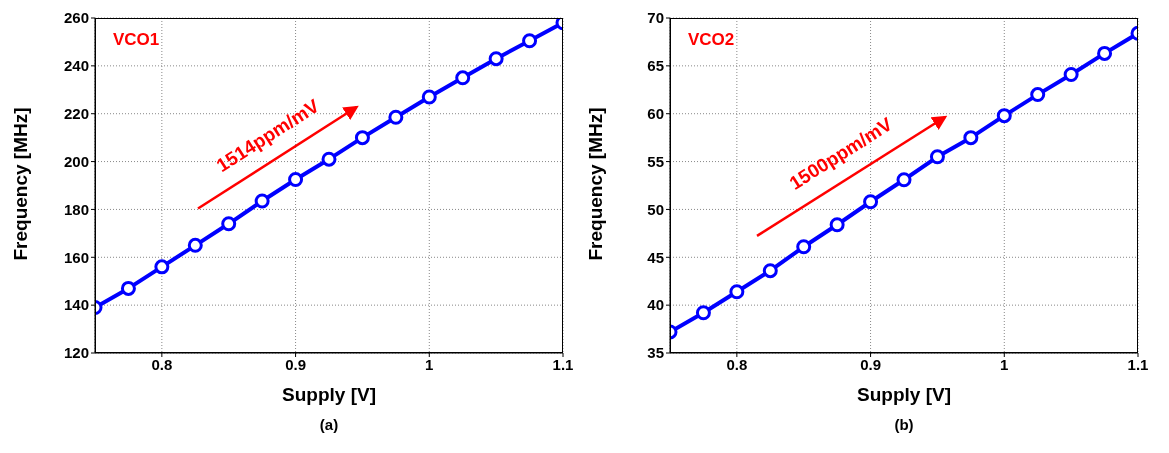  I want to click on y-tick-label: 55, so click(655, 161).